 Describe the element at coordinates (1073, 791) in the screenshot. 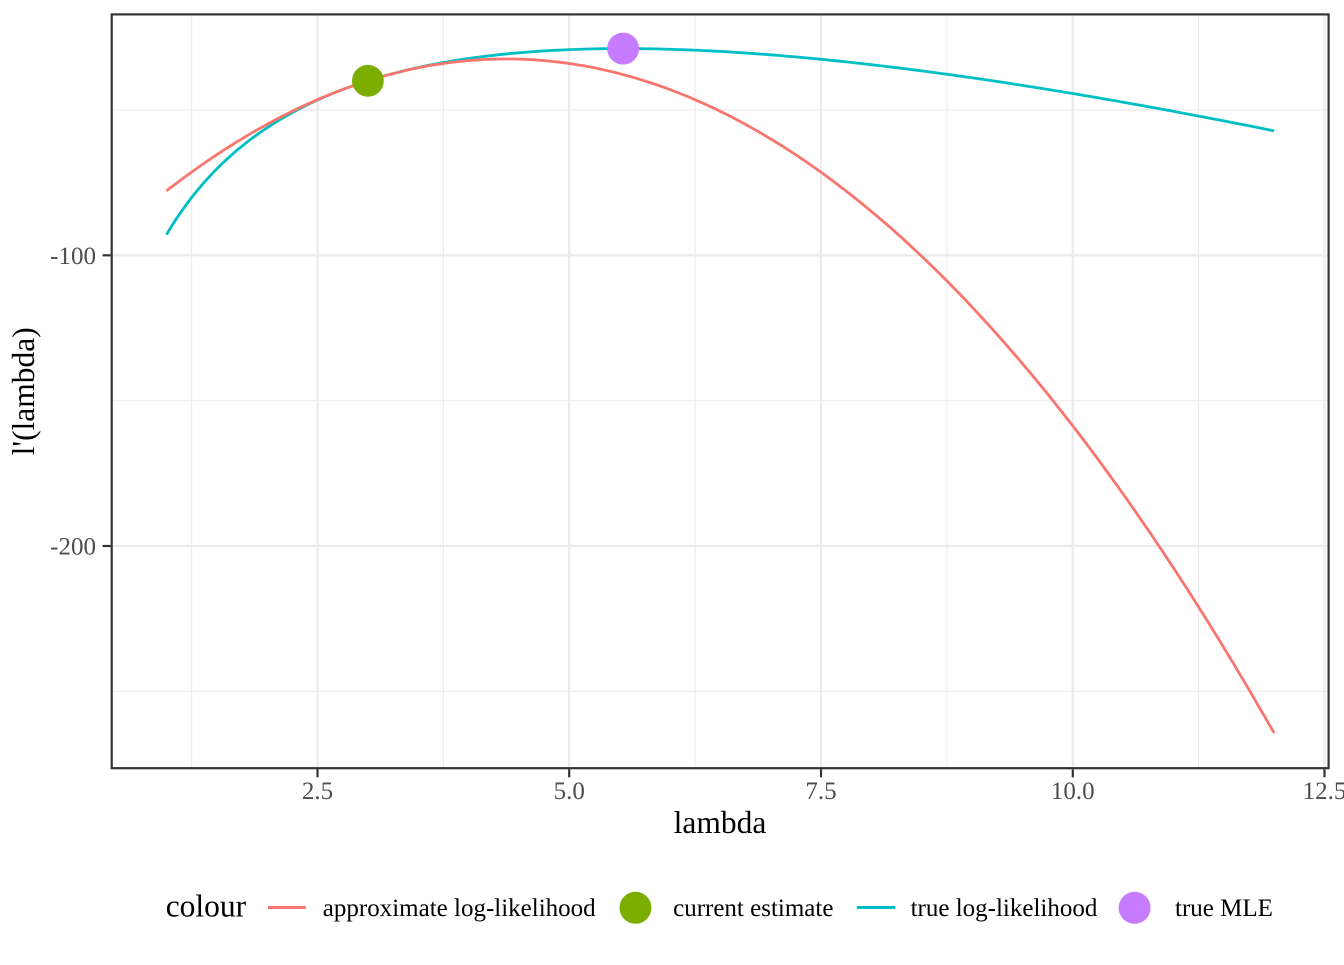

I see `svg-text: 10.0` at that location.